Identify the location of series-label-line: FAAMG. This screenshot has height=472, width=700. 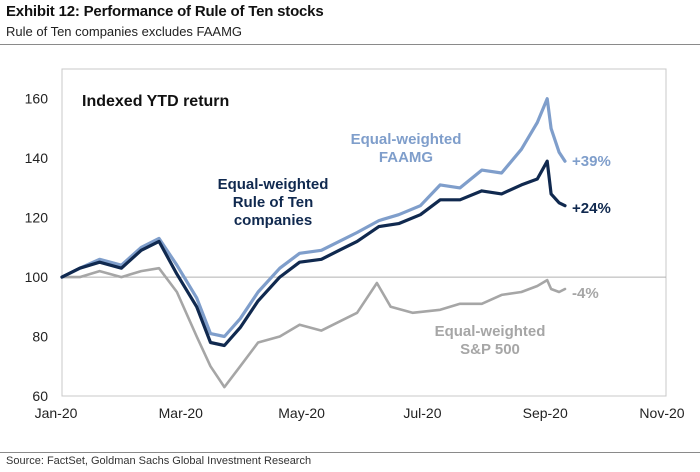
(406, 157).